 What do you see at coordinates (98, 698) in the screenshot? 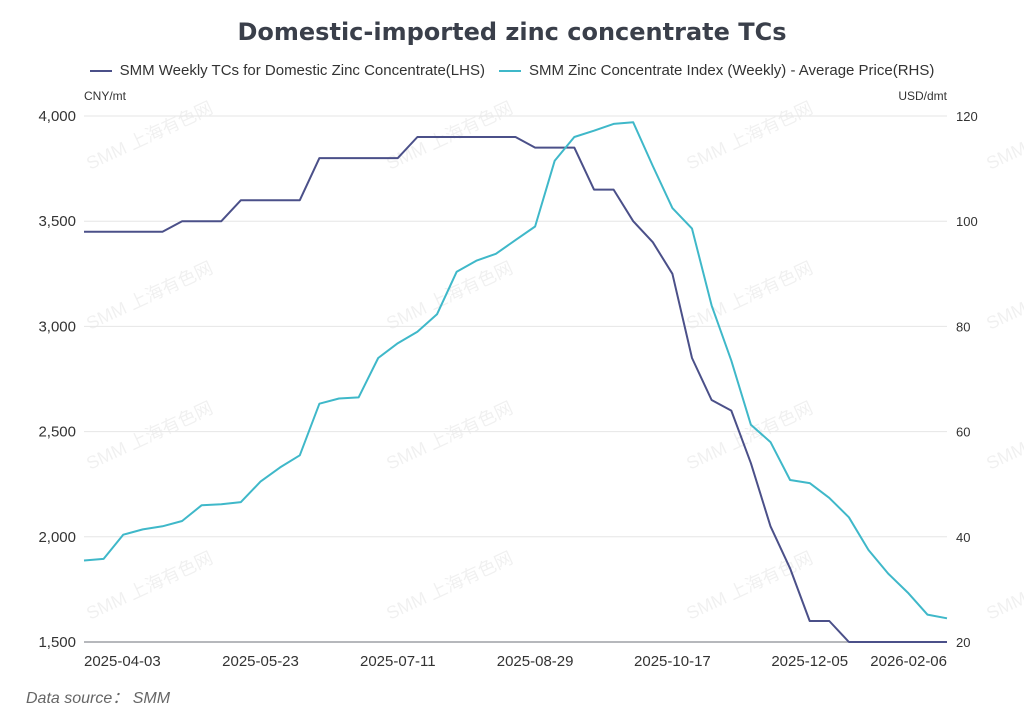
I see `data-source: Data source： SMM` at bounding box center [98, 698].